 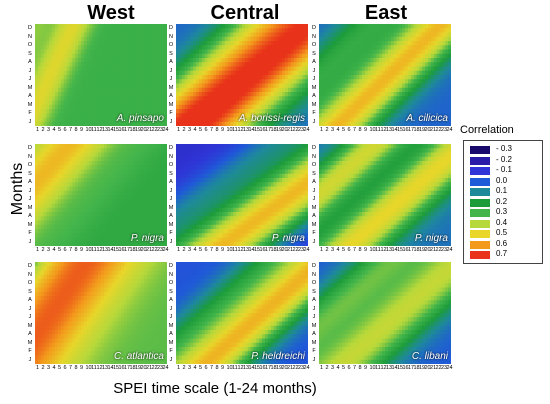 What do you see at coordinates (171, 96) in the screenshot?
I see `month-tick-label: A` at bounding box center [171, 96].